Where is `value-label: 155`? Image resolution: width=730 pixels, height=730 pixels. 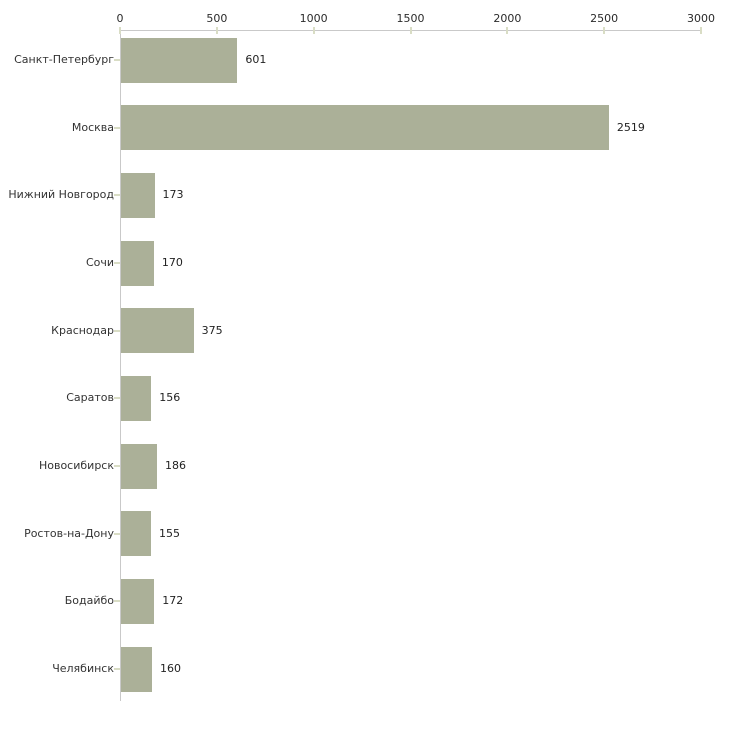
value-label: 155 is located at coordinates (170, 533).